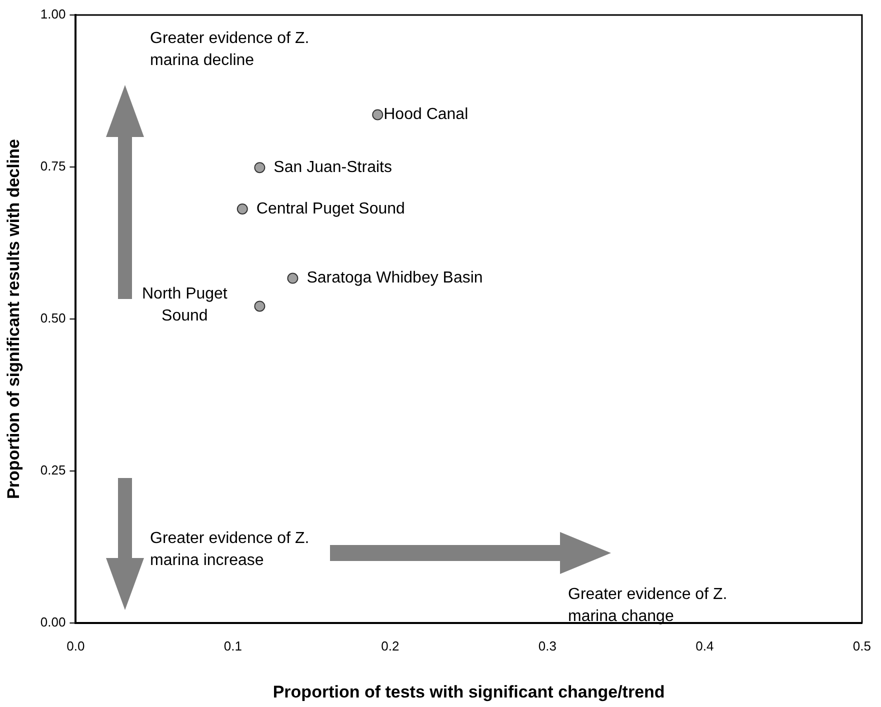 This screenshot has height=707, width=881. What do you see at coordinates (862, 646) in the screenshot?
I see `x-tick-label: 0.5` at bounding box center [862, 646].